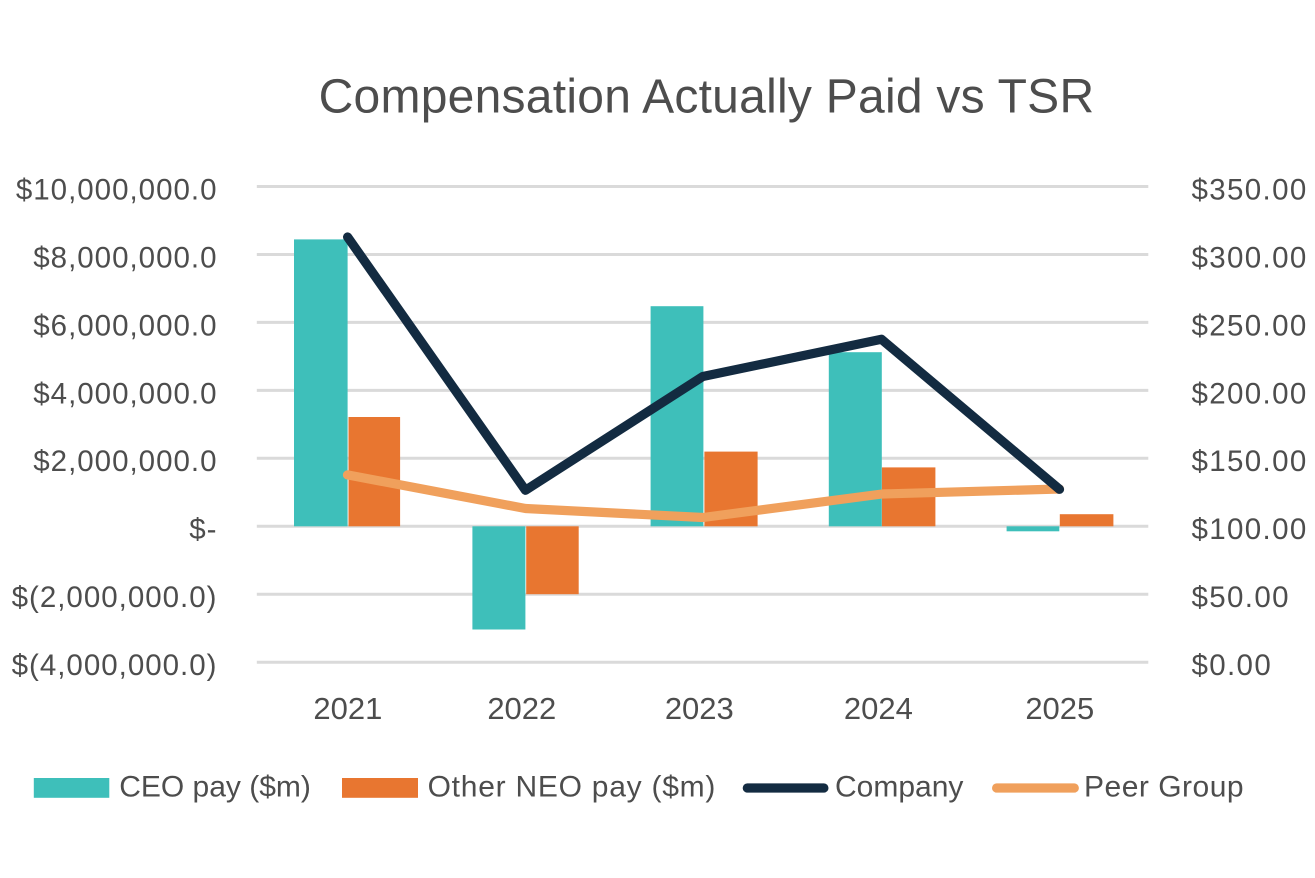  I want to click on svg-text: $300.00, so click(1250, 257).